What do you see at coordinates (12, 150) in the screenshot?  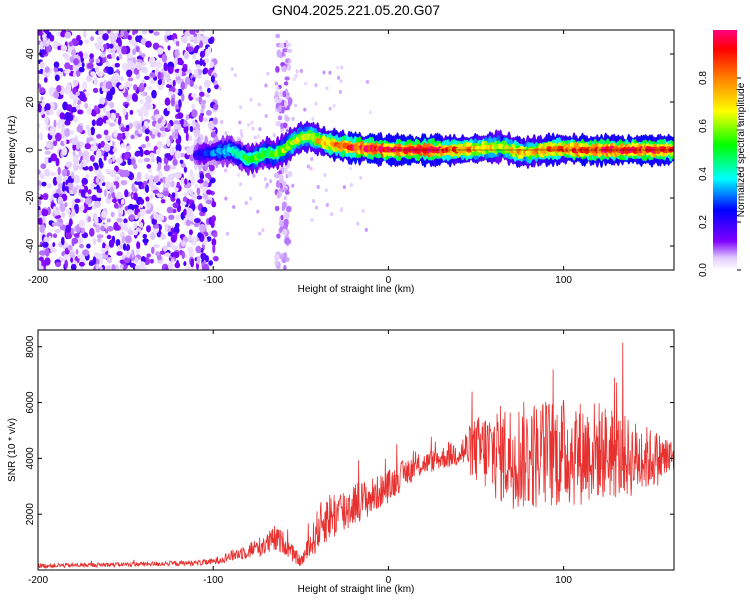 I see `spectrogram-y-label: Frequency (Hz)` at bounding box center [12, 150].